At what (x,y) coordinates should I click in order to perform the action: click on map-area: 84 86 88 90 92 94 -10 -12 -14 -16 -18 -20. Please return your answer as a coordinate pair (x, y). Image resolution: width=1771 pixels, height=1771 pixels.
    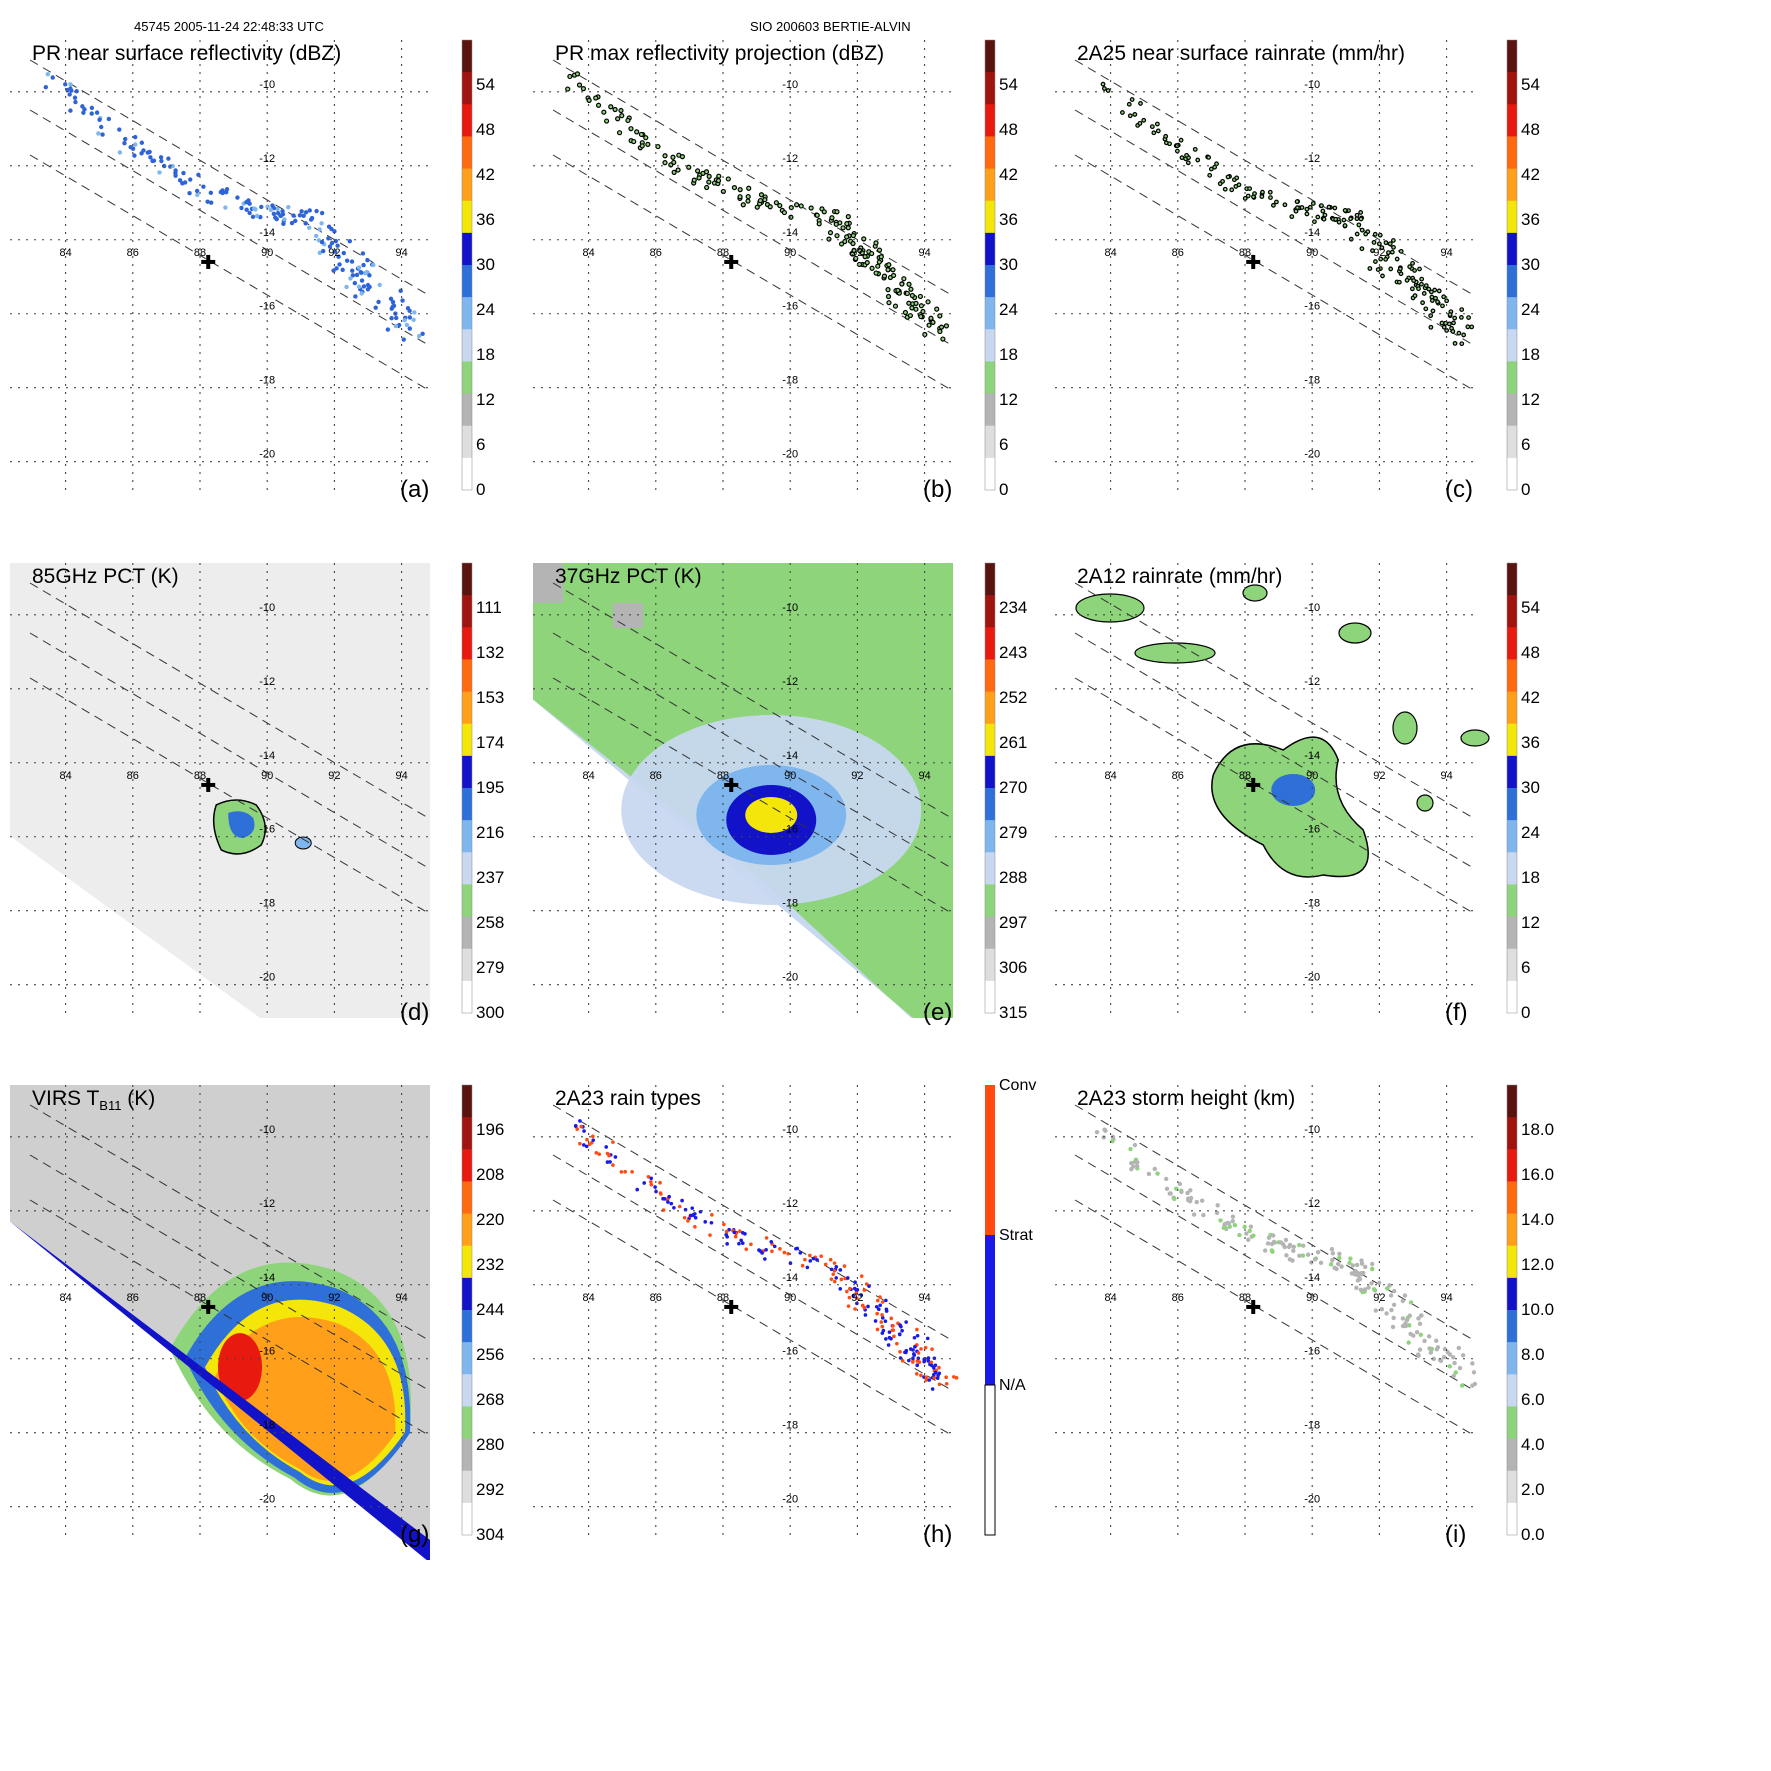
    Looking at the image, I should click on (1272, 790).